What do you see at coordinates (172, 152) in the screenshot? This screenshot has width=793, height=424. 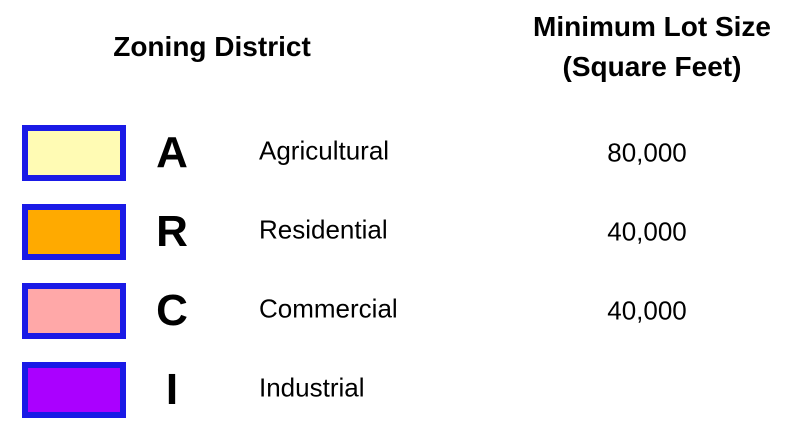 I see `district-code: A` at bounding box center [172, 152].